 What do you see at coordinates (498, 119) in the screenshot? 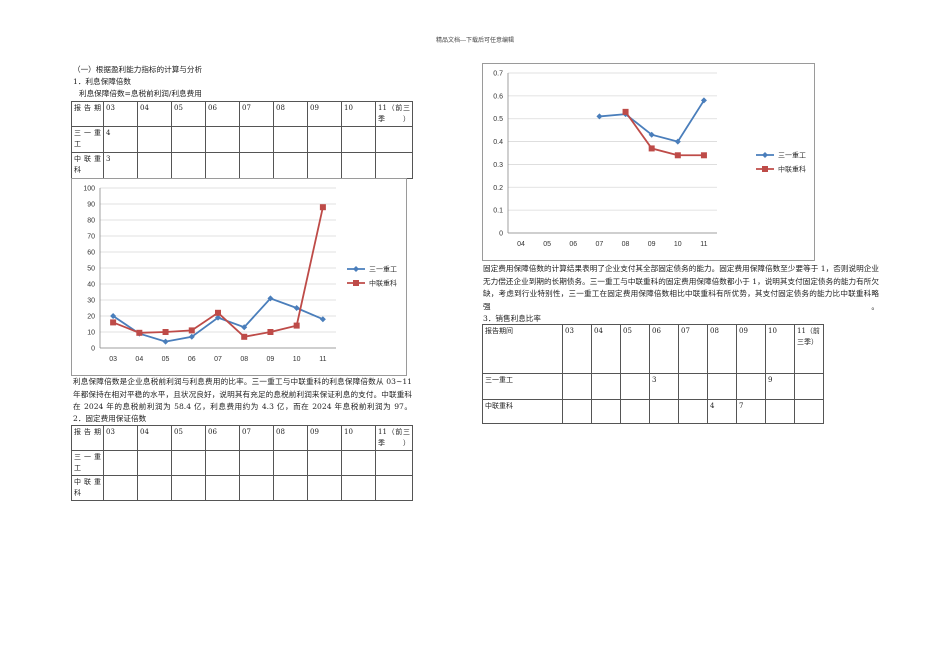
I see `y-tick-label: 0.5` at bounding box center [498, 119].